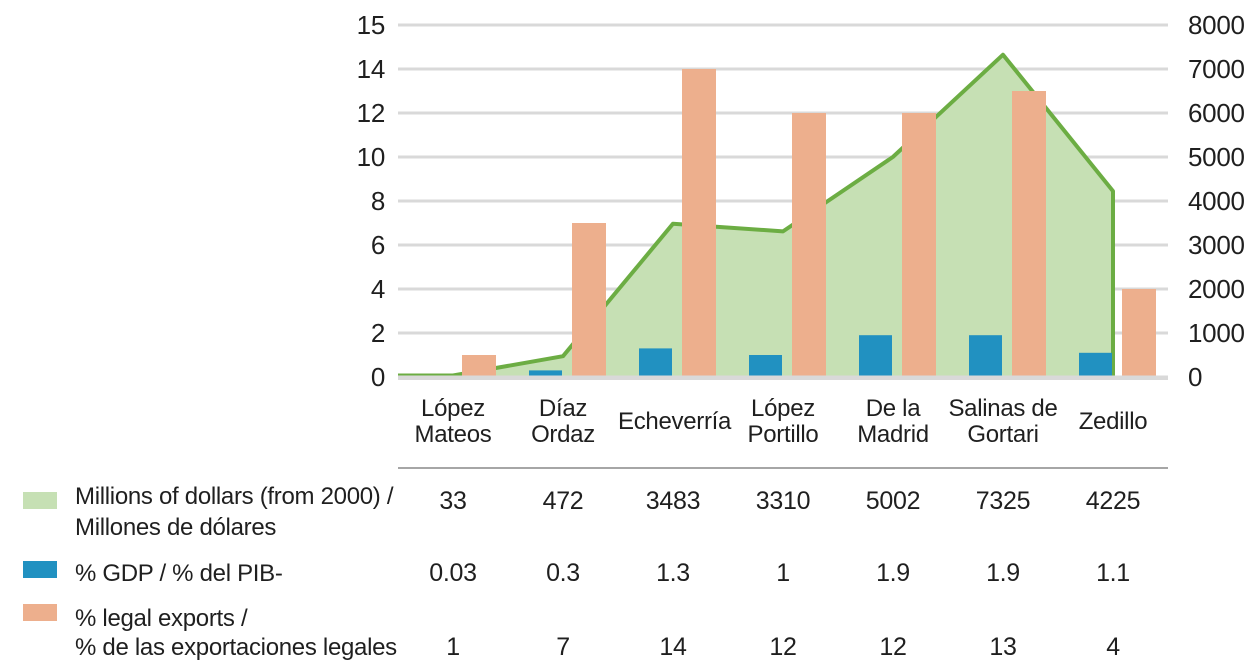 Image resolution: width=1249 pixels, height=667 pixels. I want to click on y-axis-right-tick-label: 5000, so click(1216, 157).